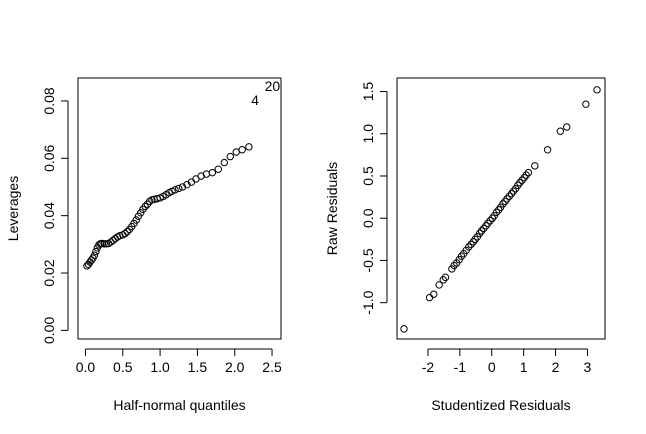 Image resolution: width=646 pixels, height=434 pixels. Describe the element at coordinates (49, 100) in the screenshot. I see `leverage-y-tick-label: 0.08` at that location.